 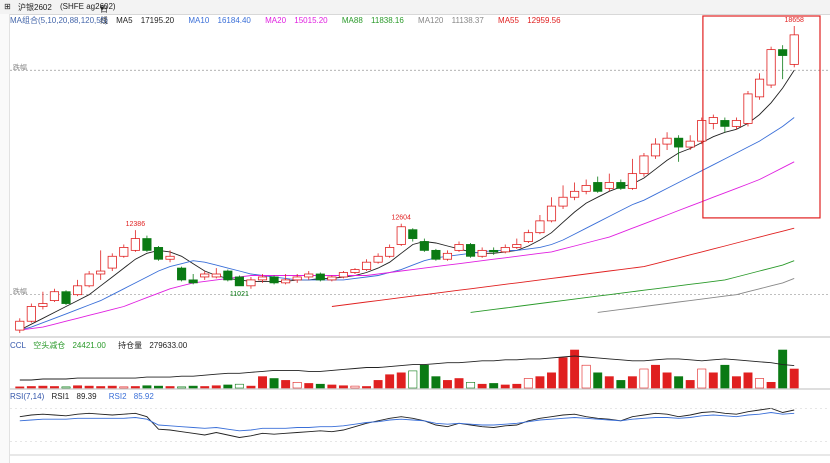 What do you see at coordinates (104, 15) in the screenshot?
I see `period-label: 日线` at bounding box center [104, 15].